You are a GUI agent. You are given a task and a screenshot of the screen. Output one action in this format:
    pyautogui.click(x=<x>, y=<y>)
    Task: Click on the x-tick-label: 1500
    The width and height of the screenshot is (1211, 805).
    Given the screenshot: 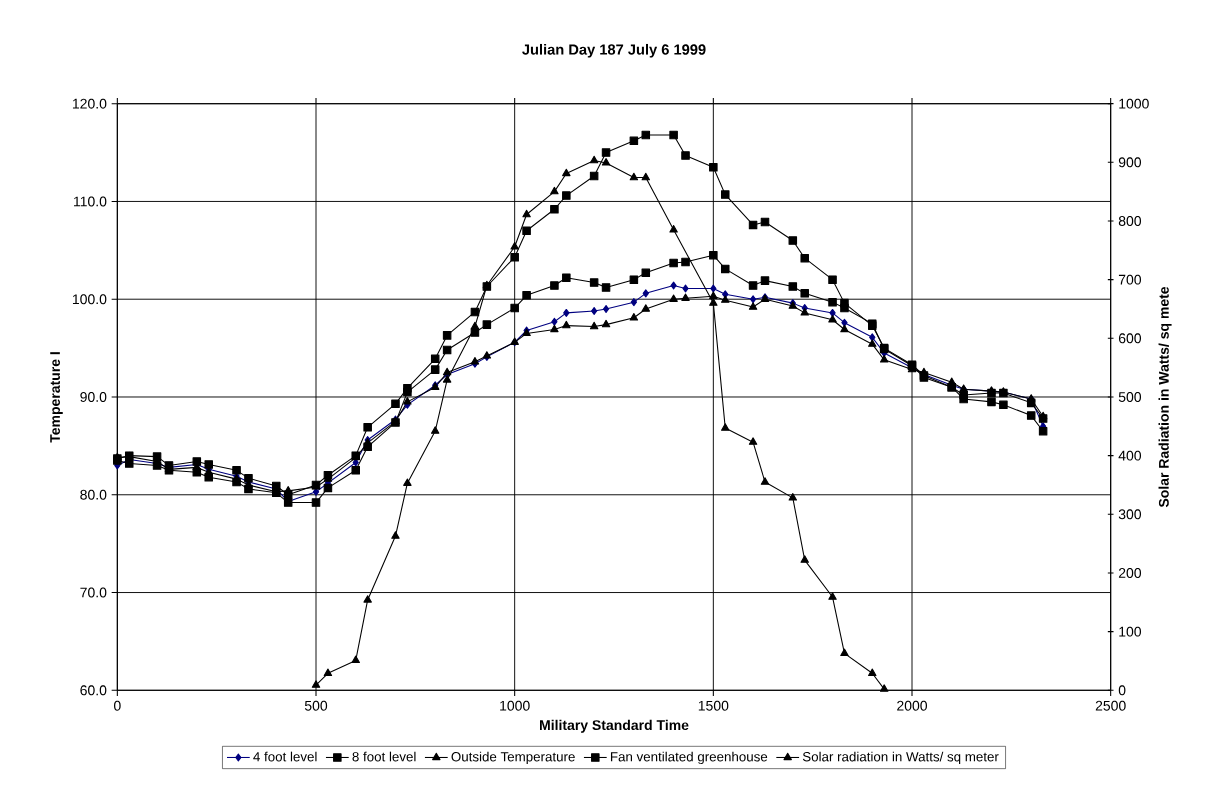 What is the action you would take?
    pyautogui.click(x=713, y=705)
    